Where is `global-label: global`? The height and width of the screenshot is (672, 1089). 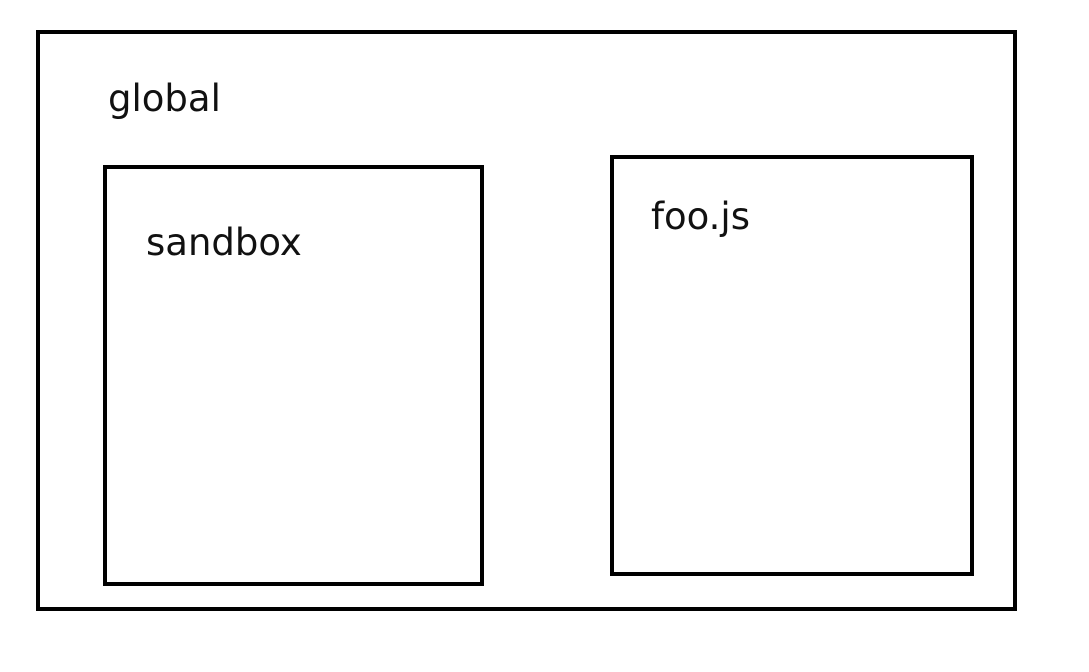
global-label: global is located at coordinates (164, 98).